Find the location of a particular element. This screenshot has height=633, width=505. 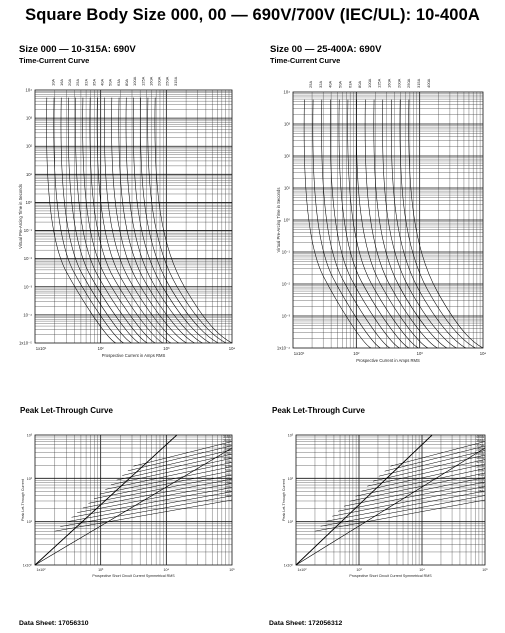

left-tcc-y-tick: 10⁴ is located at coordinates (29, 90).